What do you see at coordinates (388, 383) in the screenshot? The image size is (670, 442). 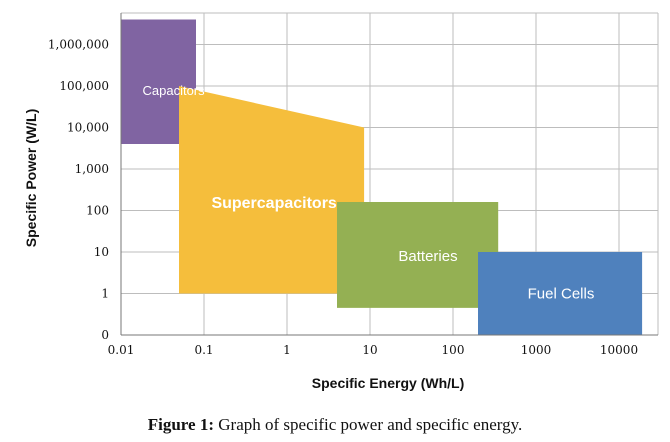 I see `x-axis-title: Specific Energy (Wh/L)` at bounding box center [388, 383].